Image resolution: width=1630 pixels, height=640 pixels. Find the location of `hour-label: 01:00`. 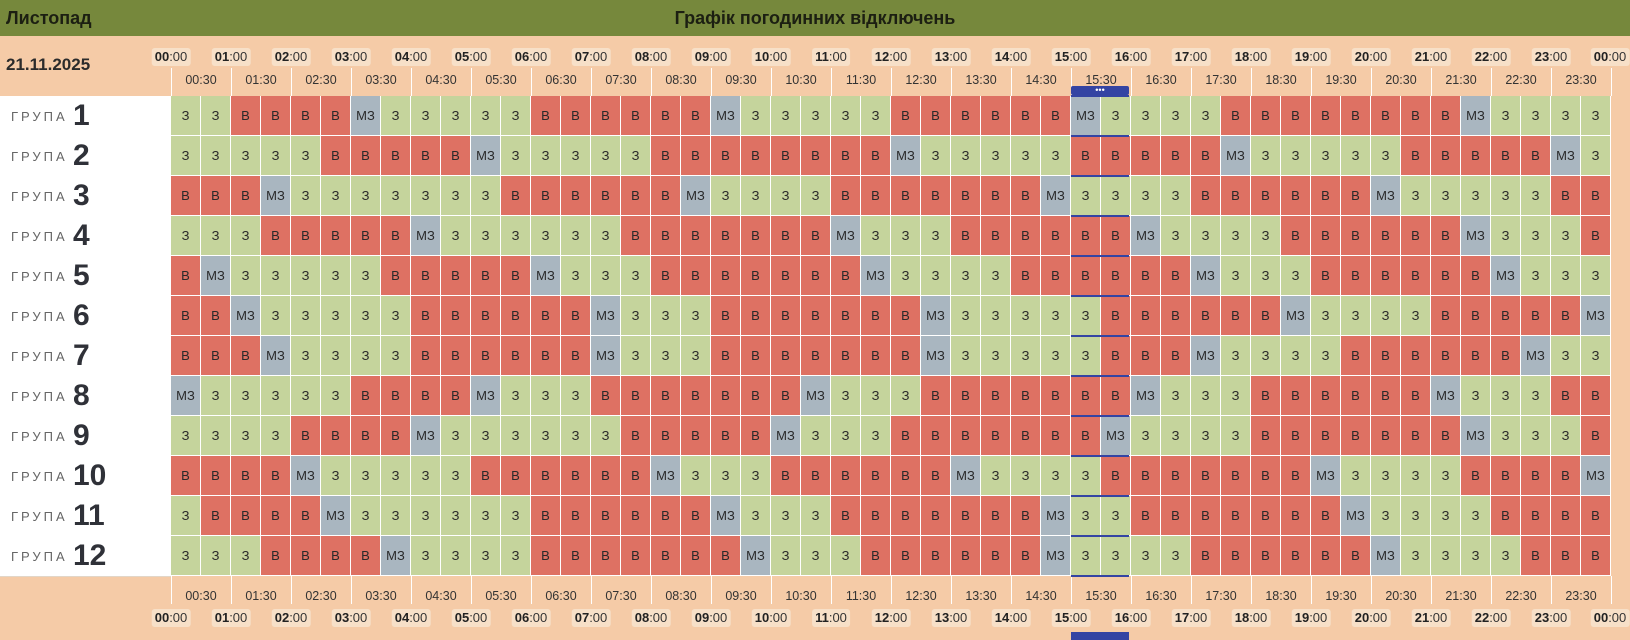

hour-label: 01:00 is located at coordinates (231, 57).